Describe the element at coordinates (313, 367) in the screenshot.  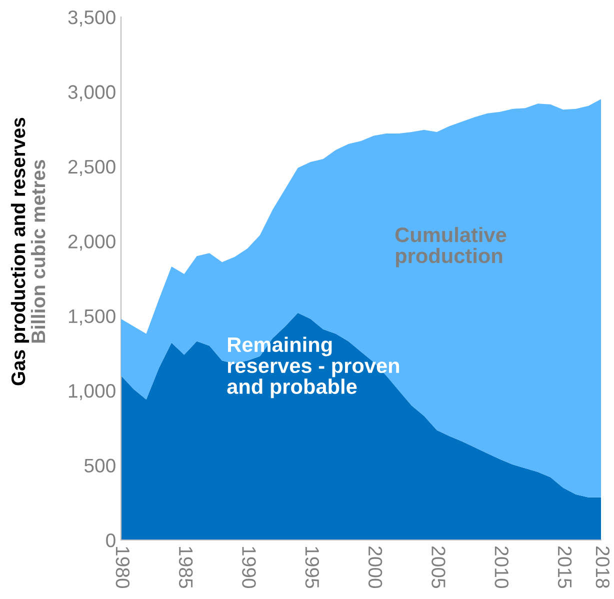
I see `series-label: Remaining reserves - proven and probable` at that location.